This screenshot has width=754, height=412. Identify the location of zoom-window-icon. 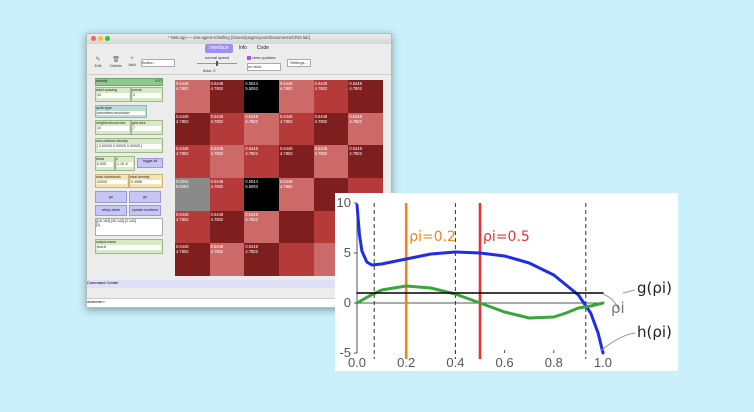
(107, 38).